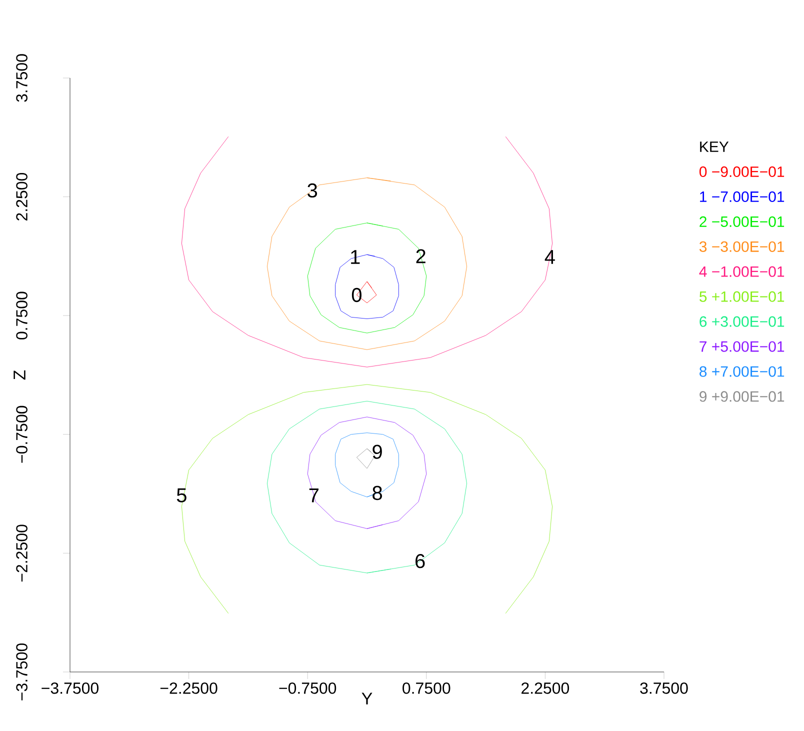 This screenshot has width=804, height=731. I want to click on annotation: 7, so click(313, 495).